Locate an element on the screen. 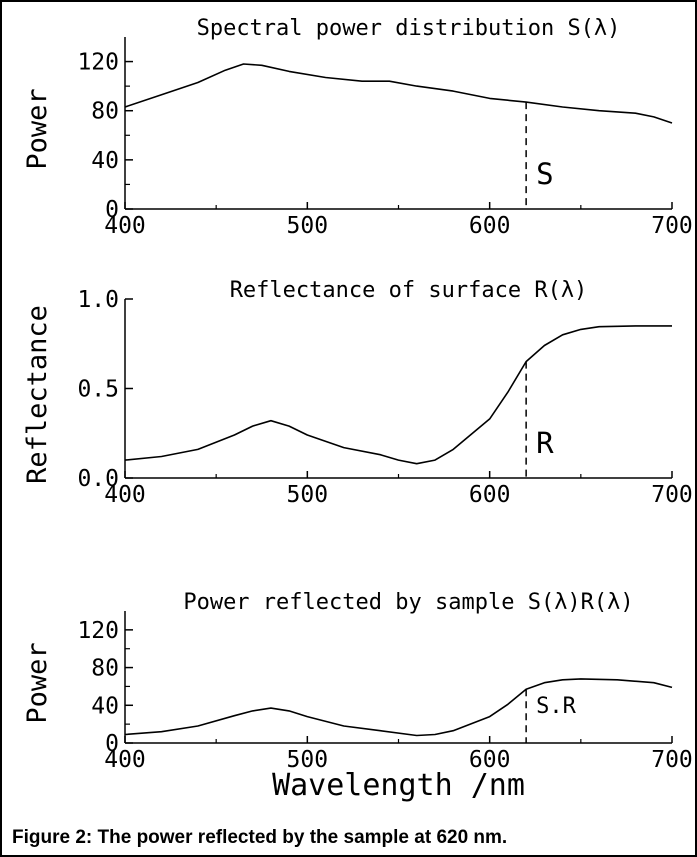 The image size is (697, 857). y-tick-label: 1.0 is located at coordinates (98, 300).